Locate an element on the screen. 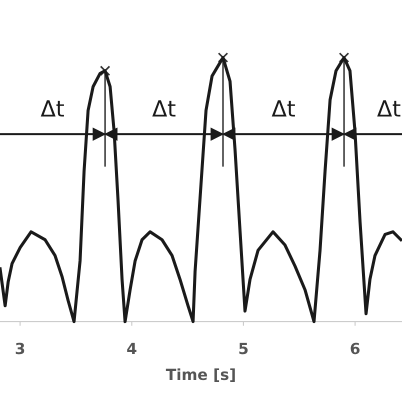 This screenshot has width=402, height=402. x-tick-label: 4 is located at coordinates (131, 348).